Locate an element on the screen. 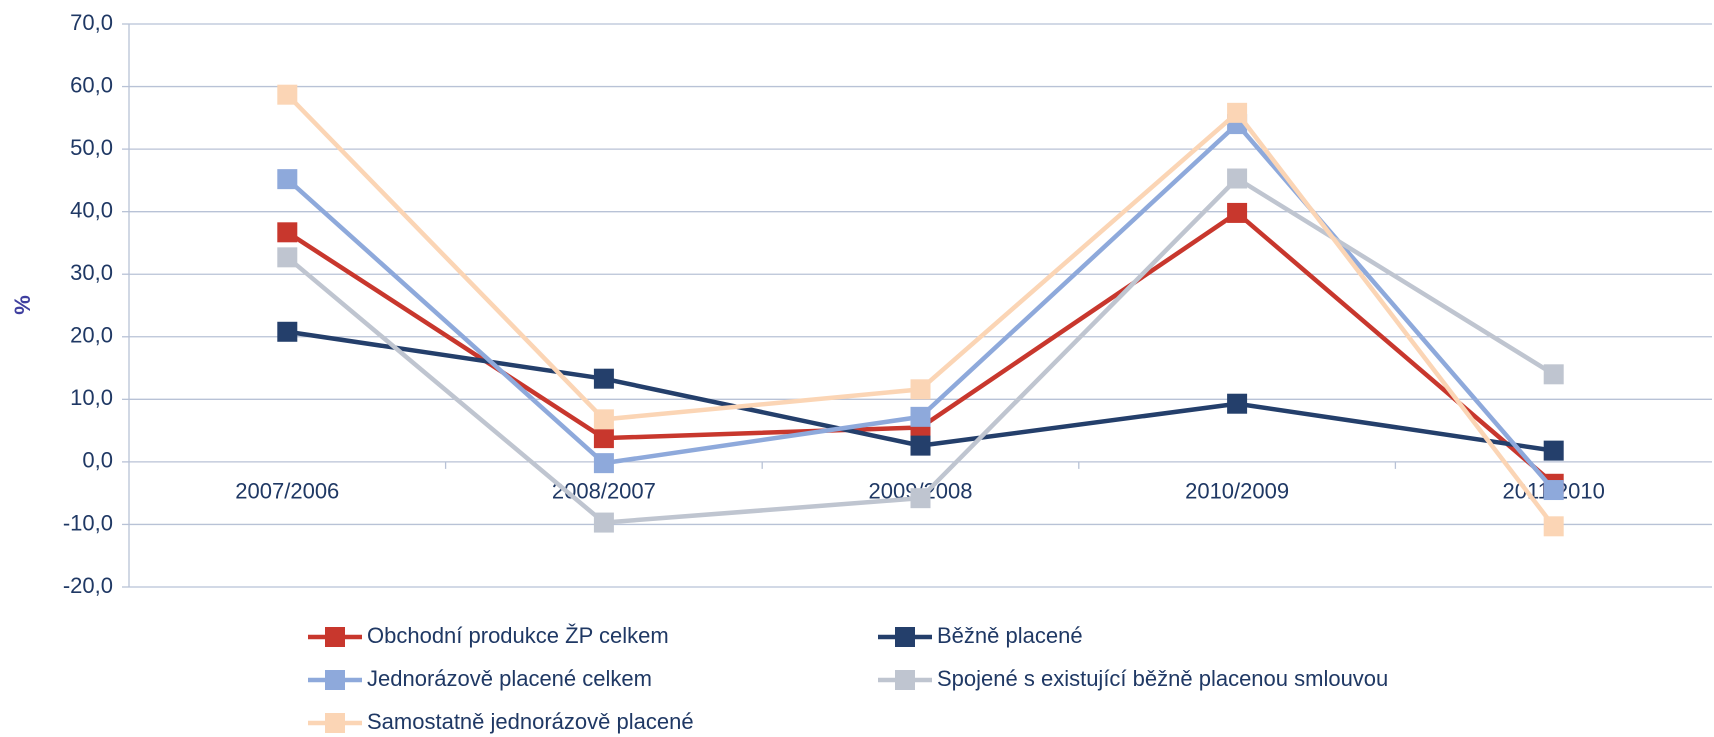 The image size is (1714, 737). y-axis-label: % is located at coordinates (22, 305).